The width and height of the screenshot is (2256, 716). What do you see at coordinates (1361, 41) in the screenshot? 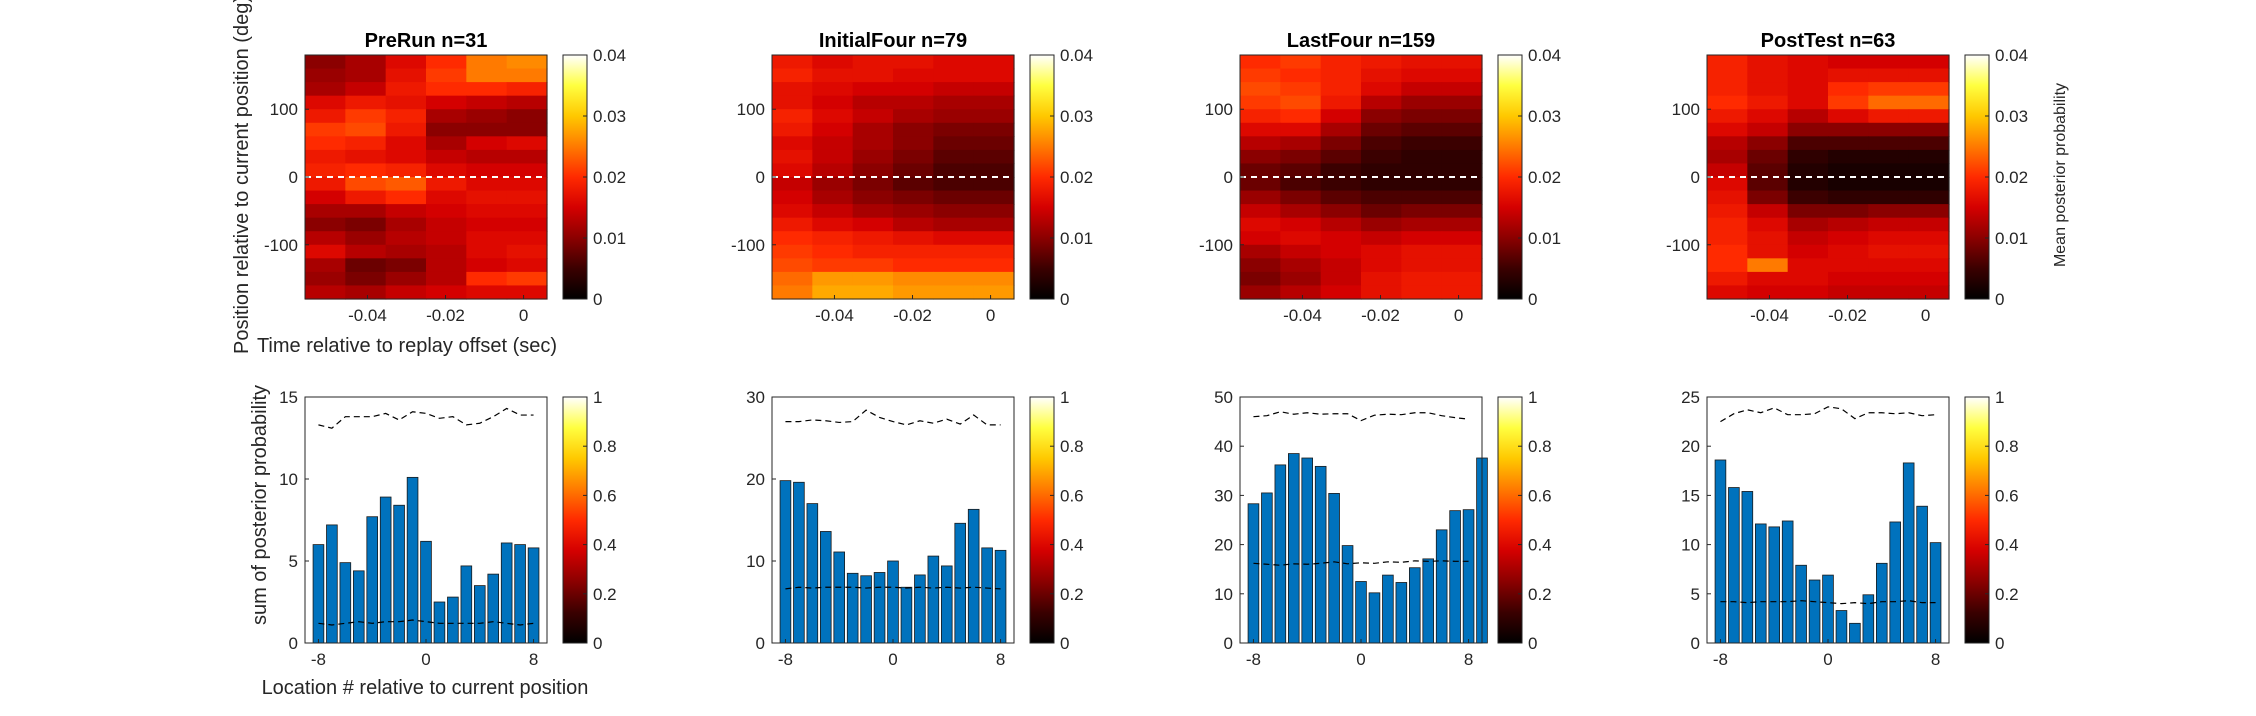
I see `heatmap-title: LastFour n=159` at bounding box center [1361, 41].